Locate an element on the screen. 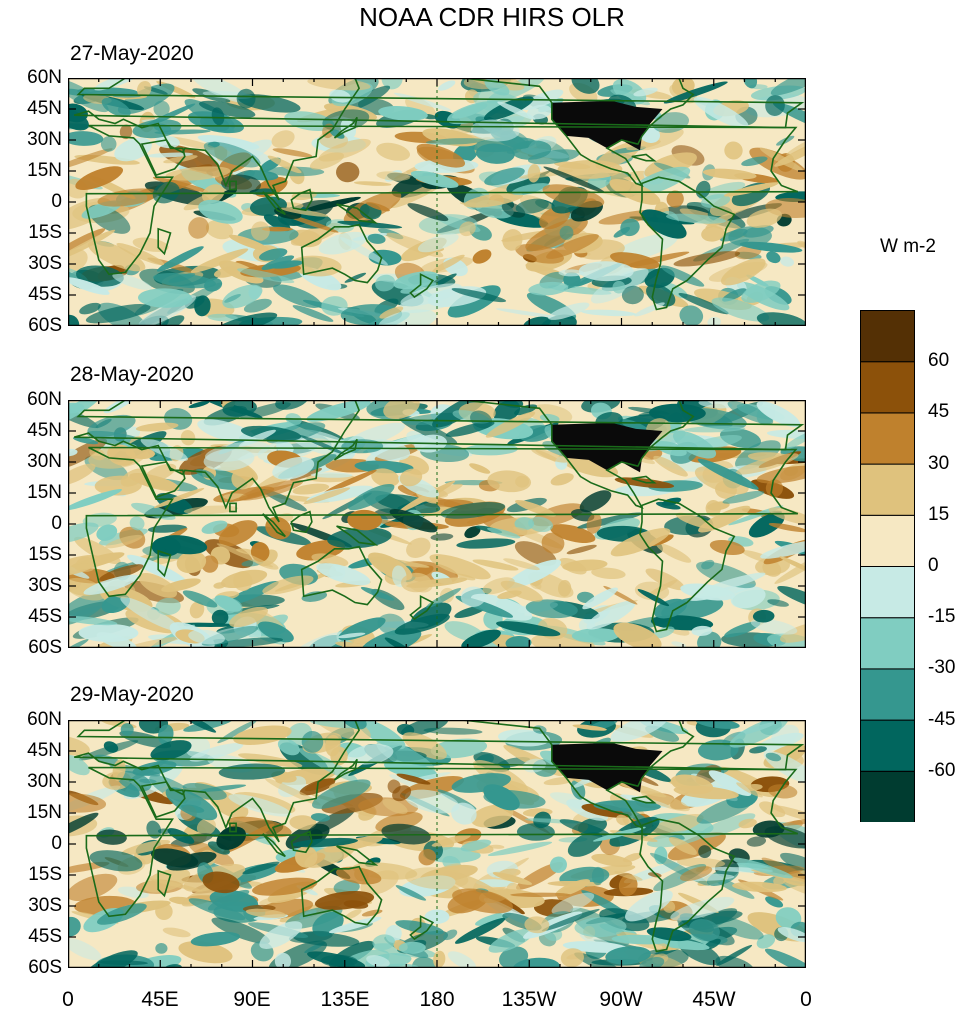 The image size is (964, 1013). lon-label-0: 0 is located at coordinates (68, 999).